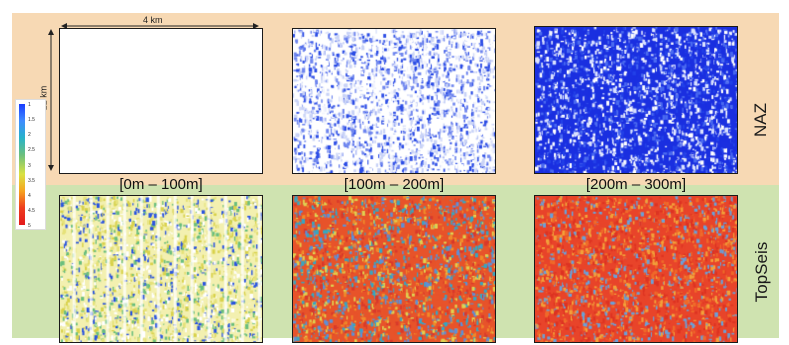 This screenshot has height=345, width=789. Describe the element at coordinates (153, 20) in the screenshot. I see `width-label: 4 km` at that location.